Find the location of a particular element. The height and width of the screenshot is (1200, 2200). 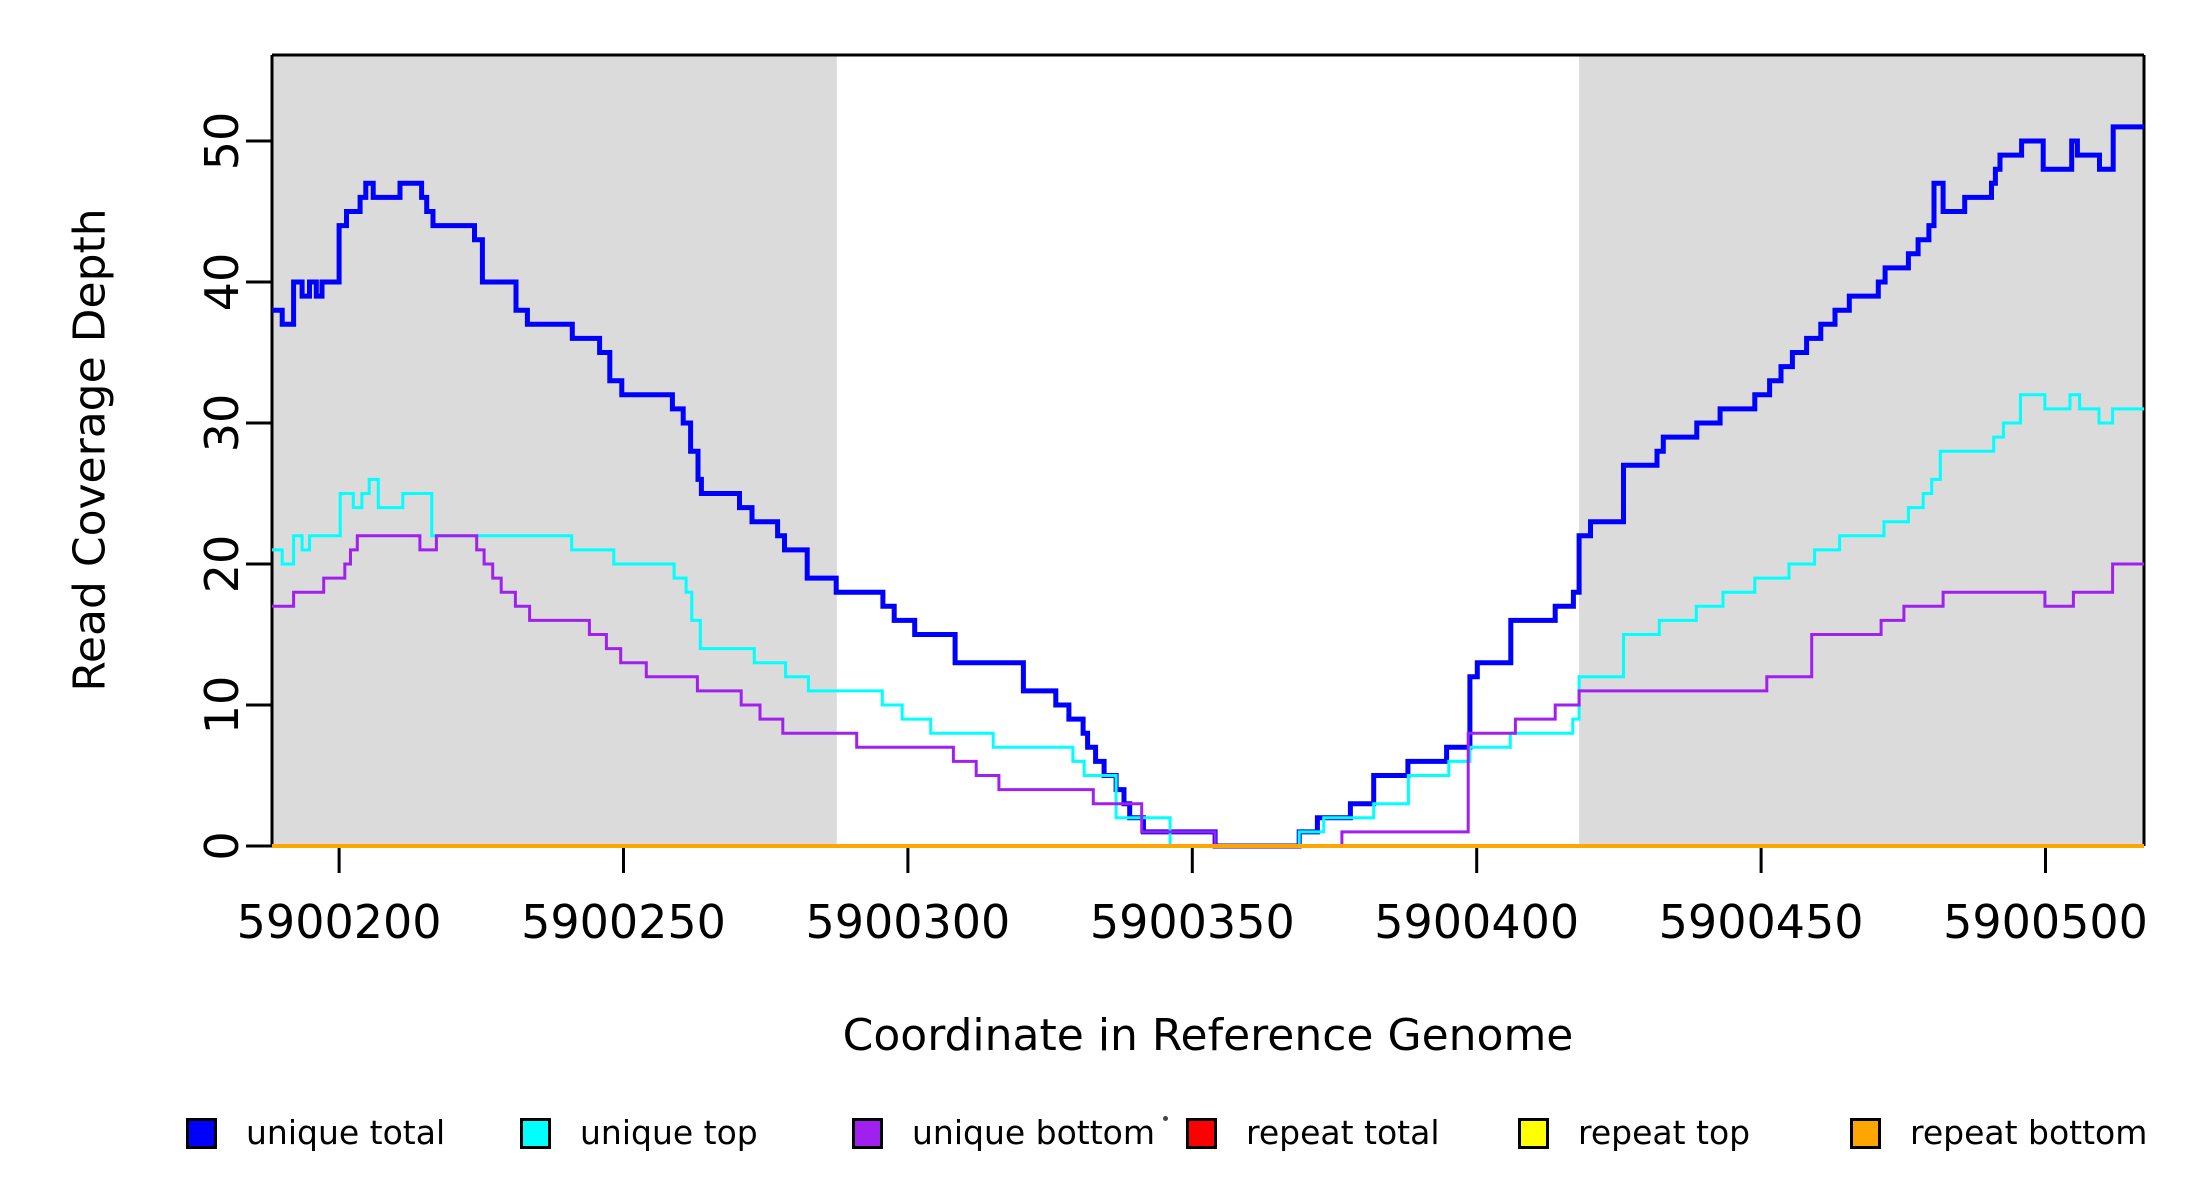

x-tick-label: 5900250 is located at coordinates (623, 922).